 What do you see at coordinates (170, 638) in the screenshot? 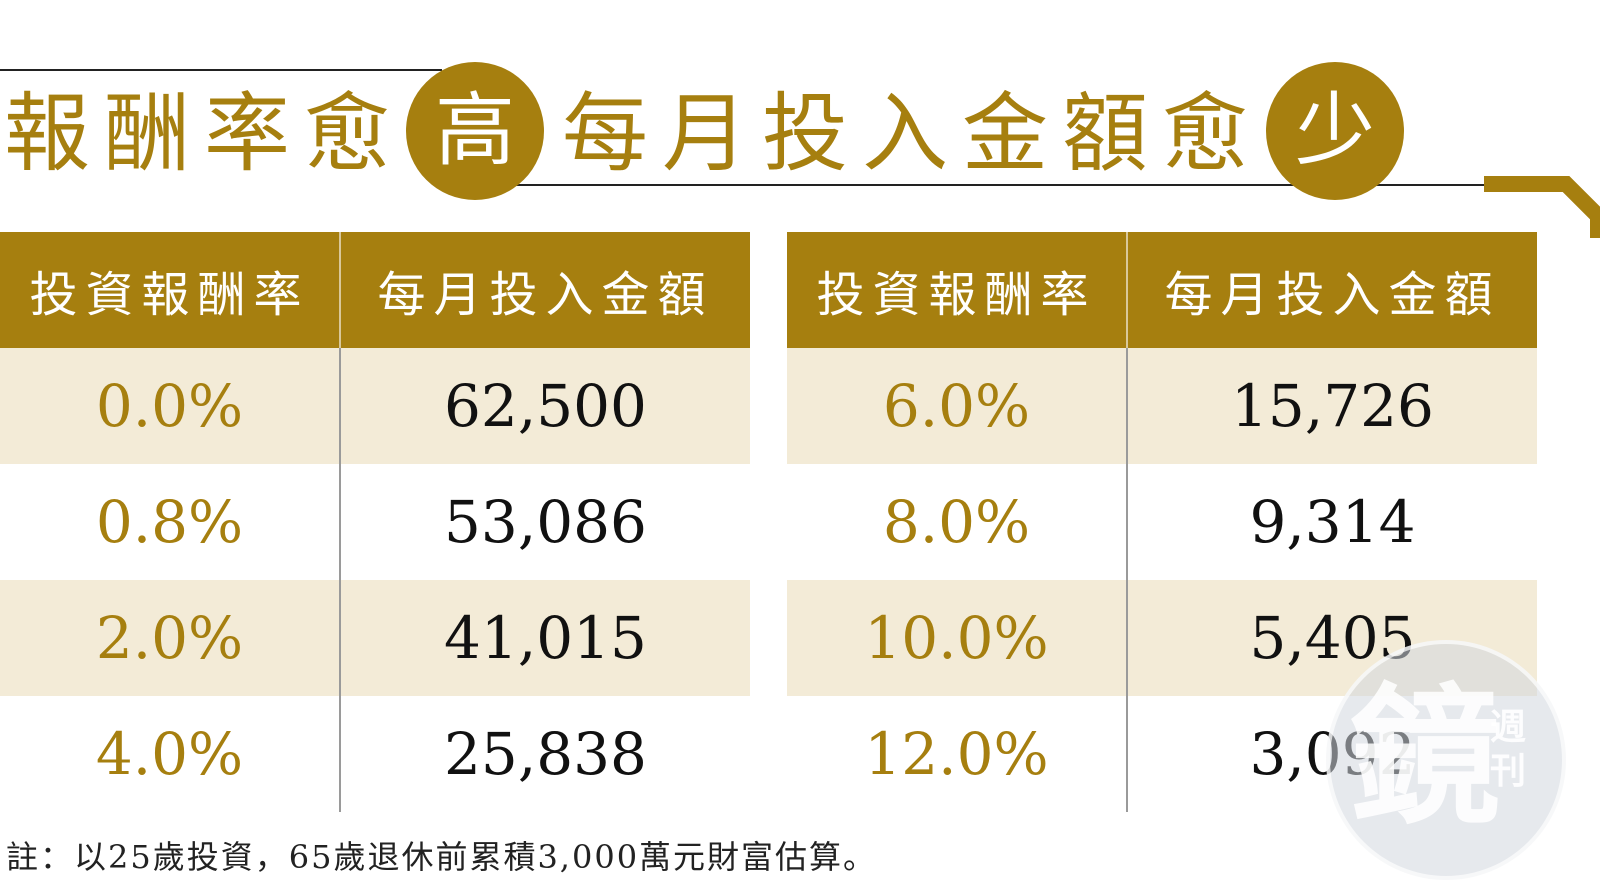
I see `rate-cell: 2.0%` at bounding box center [170, 638].